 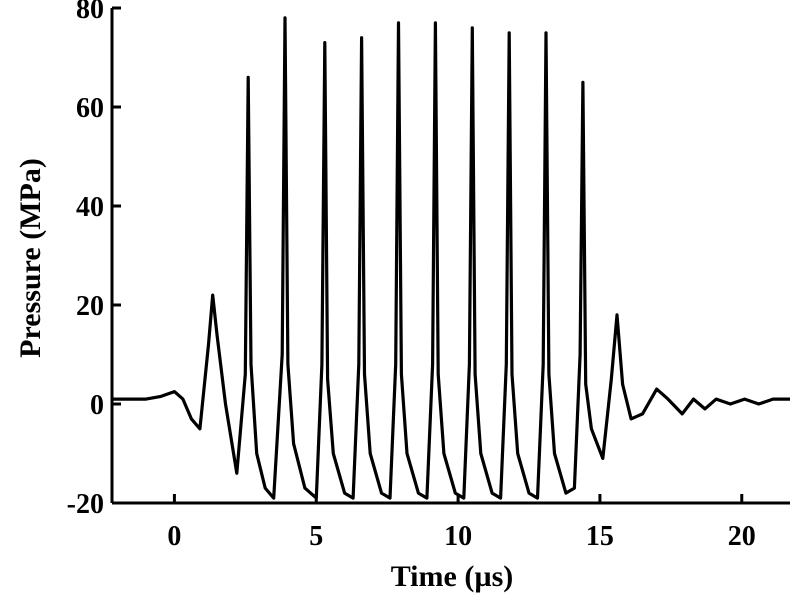 What do you see at coordinates (174, 536) in the screenshot?
I see `x-tick-label: 0` at bounding box center [174, 536].